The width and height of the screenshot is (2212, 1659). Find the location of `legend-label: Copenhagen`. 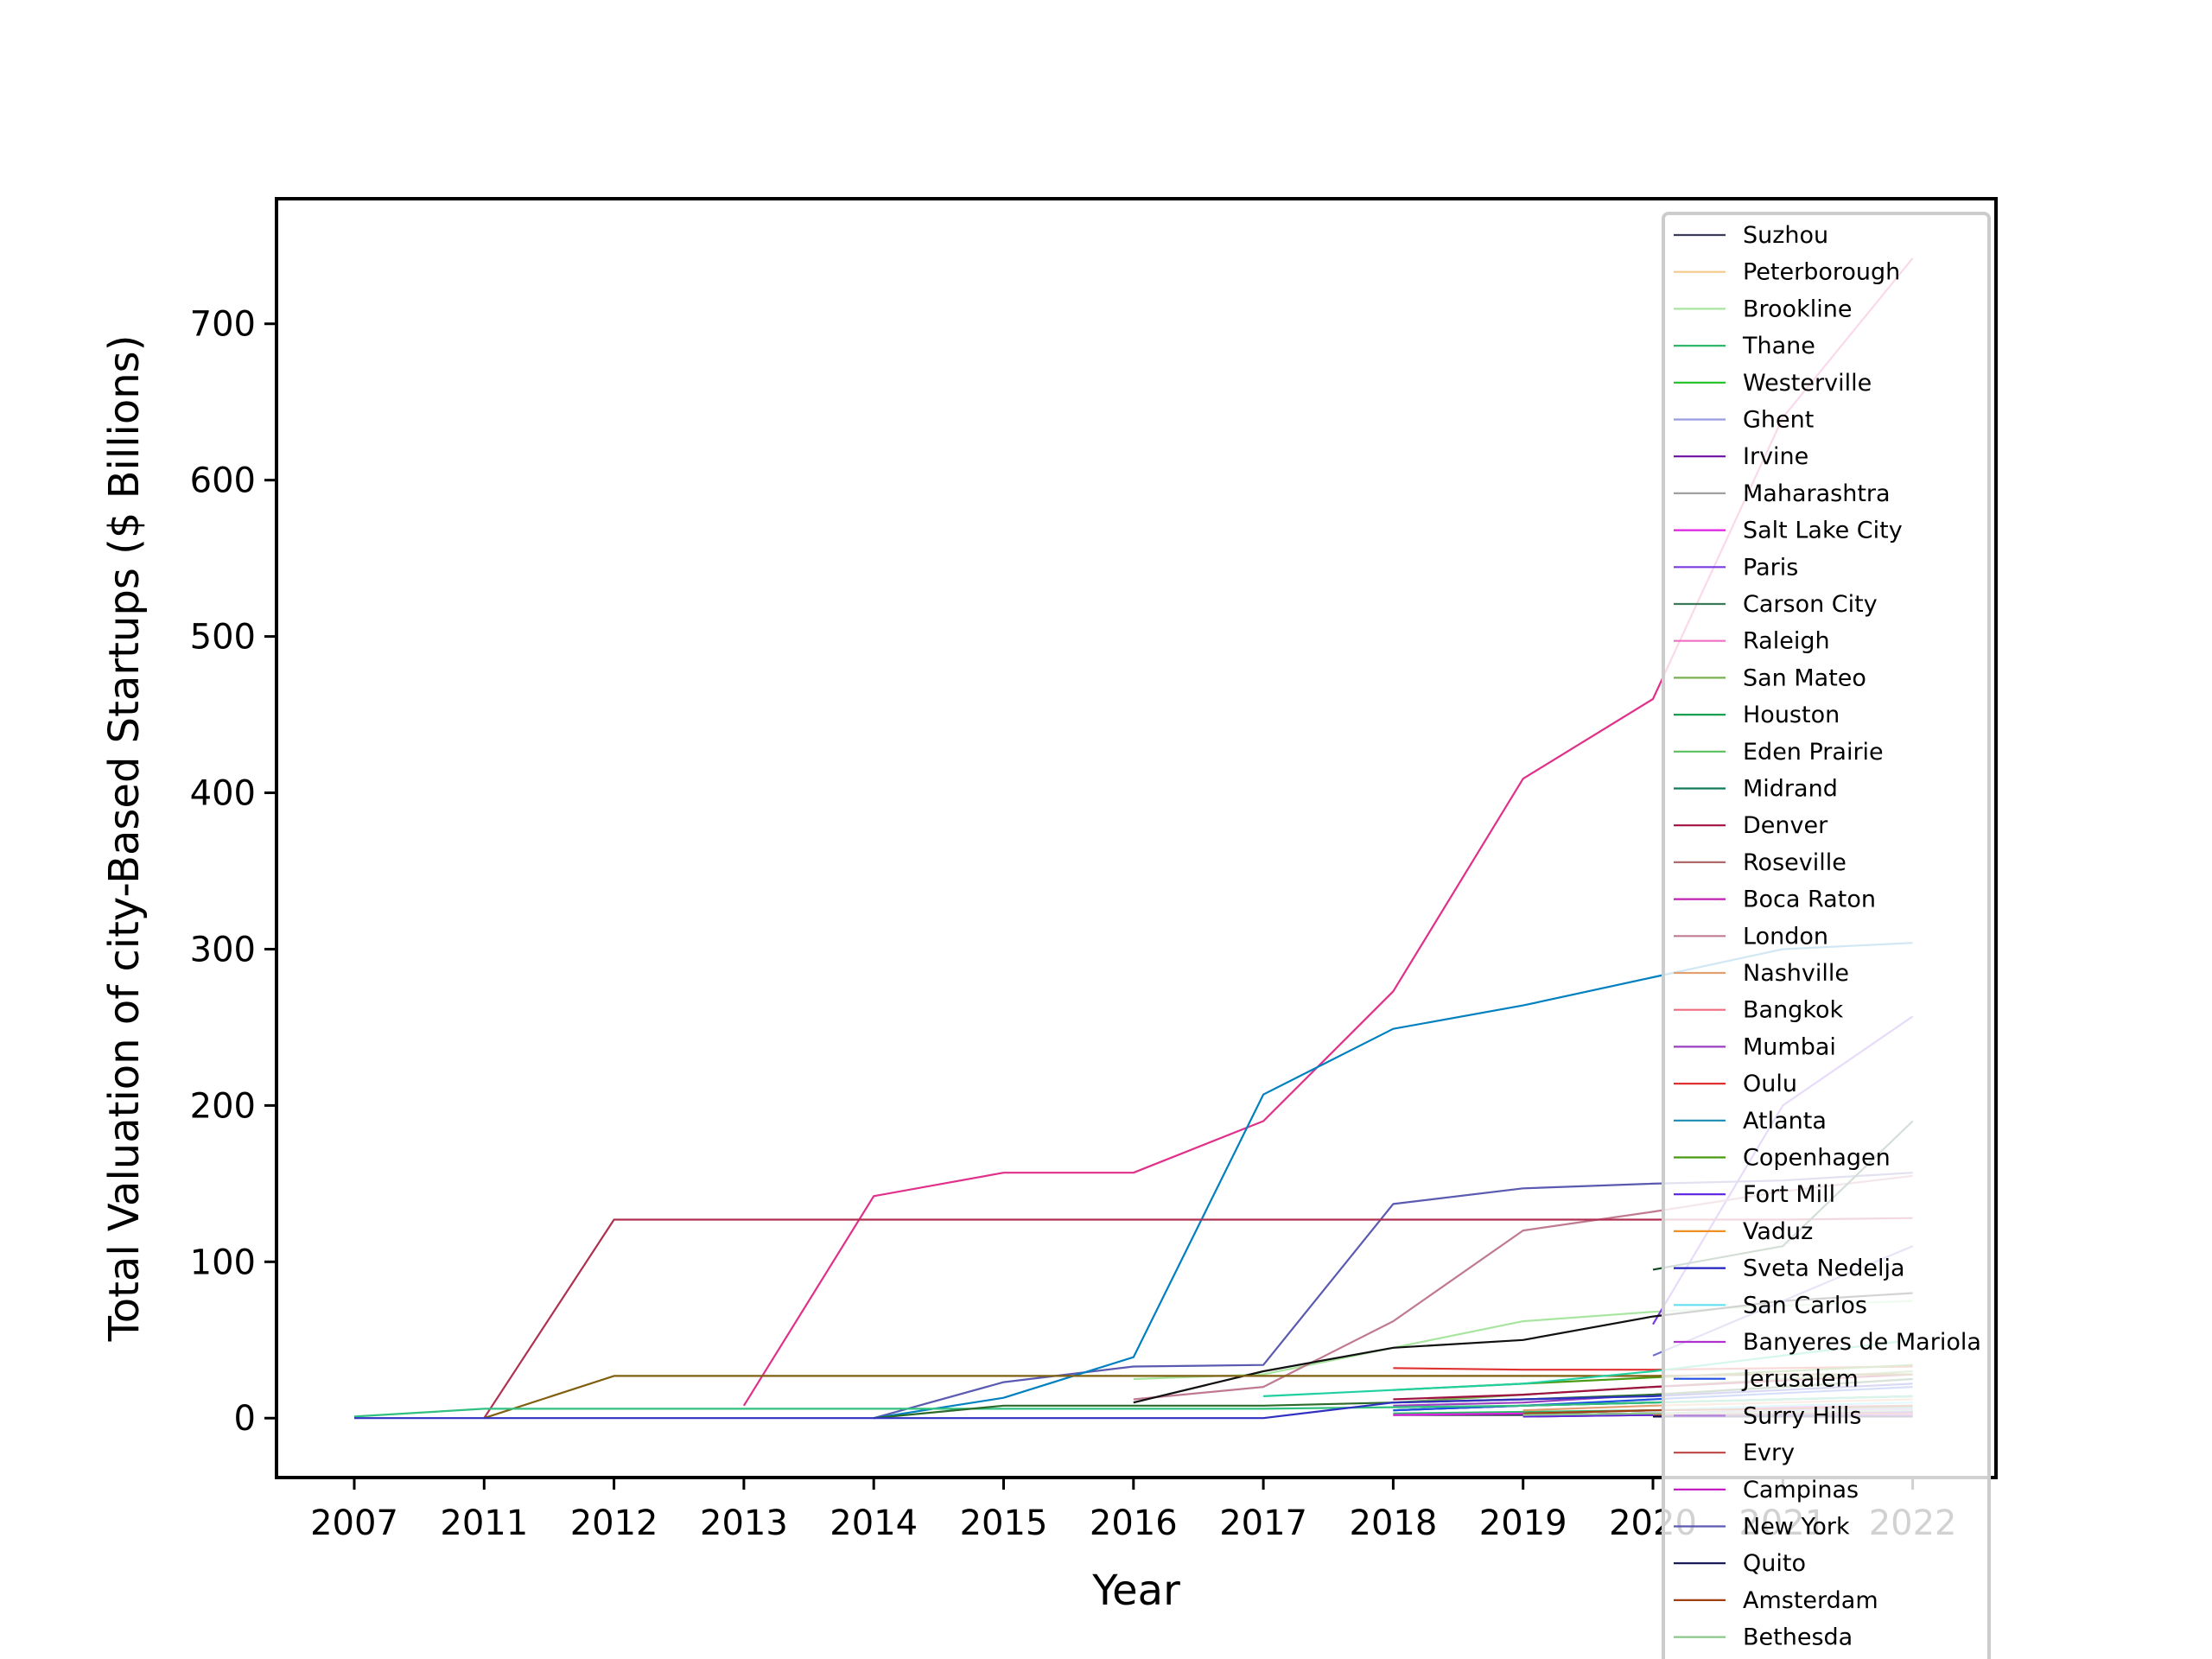

legend-label: Copenhagen is located at coordinates (1817, 1158).